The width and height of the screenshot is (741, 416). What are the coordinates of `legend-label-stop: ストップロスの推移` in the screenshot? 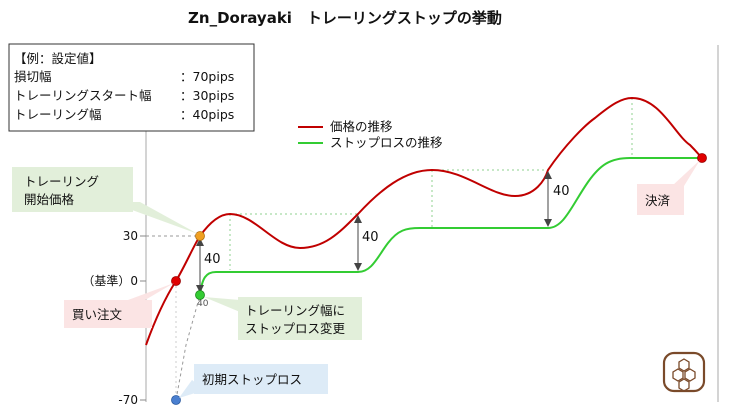 It's located at (386, 142).